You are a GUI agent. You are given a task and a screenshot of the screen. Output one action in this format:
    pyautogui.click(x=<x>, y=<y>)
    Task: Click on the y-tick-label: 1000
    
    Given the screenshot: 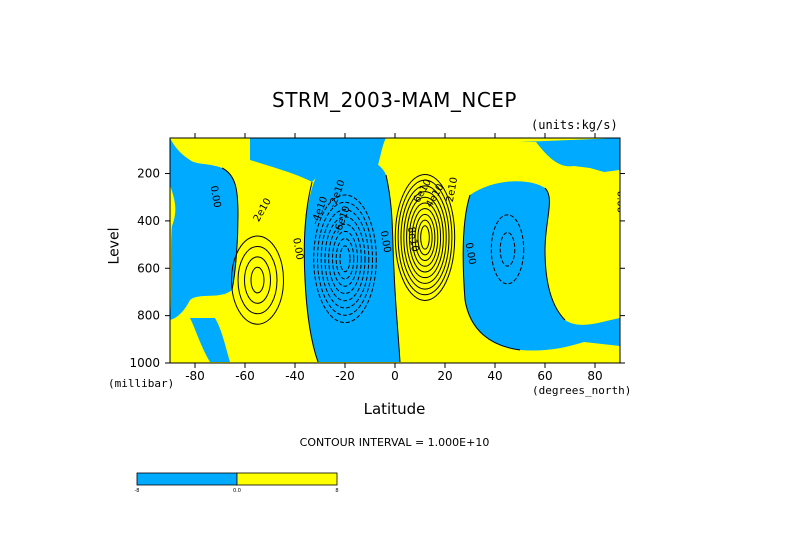 What is the action you would take?
    pyautogui.click(x=144, y=363)
    